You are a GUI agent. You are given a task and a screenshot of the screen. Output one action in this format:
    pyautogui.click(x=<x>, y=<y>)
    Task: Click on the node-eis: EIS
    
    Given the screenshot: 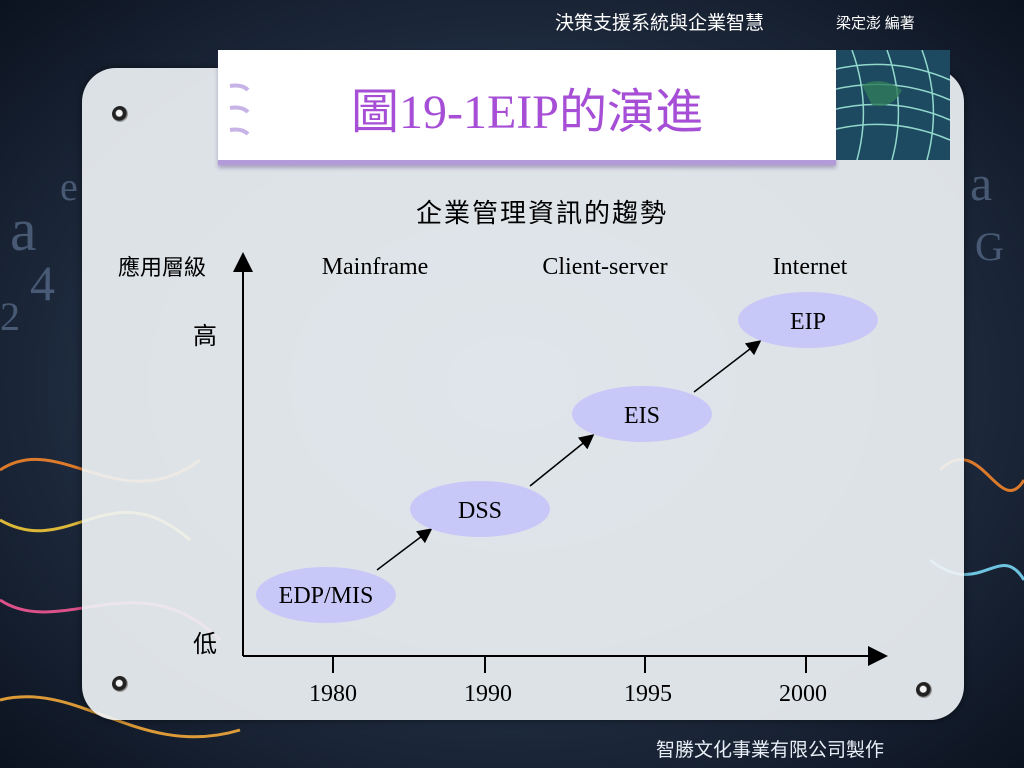 What is the action you would take?
    pyautogui.click(x=642, y=414)
    